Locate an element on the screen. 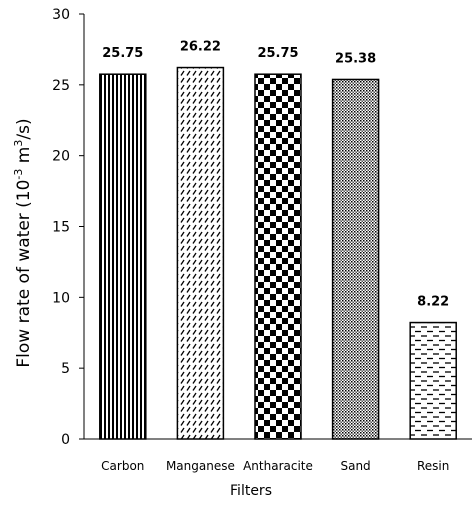 This screenshot has height=510, width=473. bar-manganese is located at coordinates (200, 253).